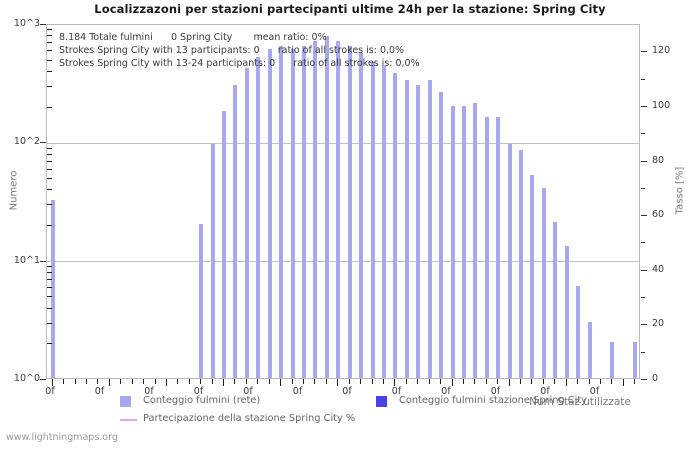 This screenshot has height=450, width=700. Describe the element at coordinates (658, 215) in the screenshot. I see `y-axis-right-label: 60` at that location.